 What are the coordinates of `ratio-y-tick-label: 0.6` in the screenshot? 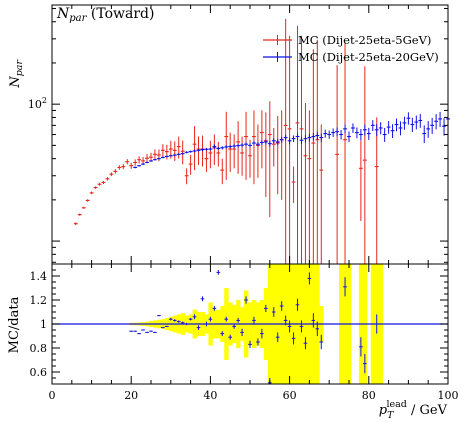 It's located at (39, 372).